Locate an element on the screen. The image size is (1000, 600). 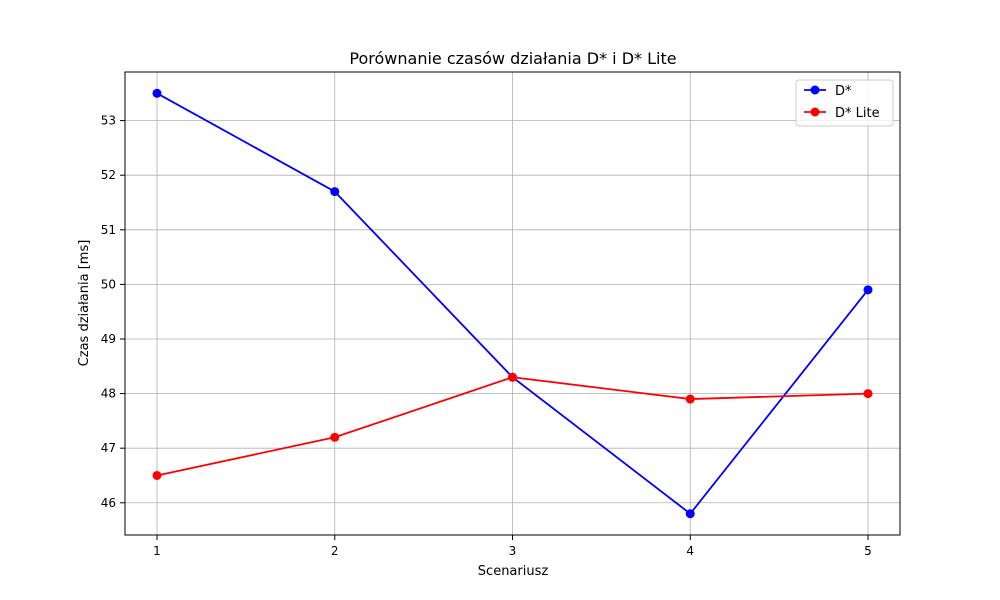
x-tick-label: 1 is located at coordinates (157, 551).